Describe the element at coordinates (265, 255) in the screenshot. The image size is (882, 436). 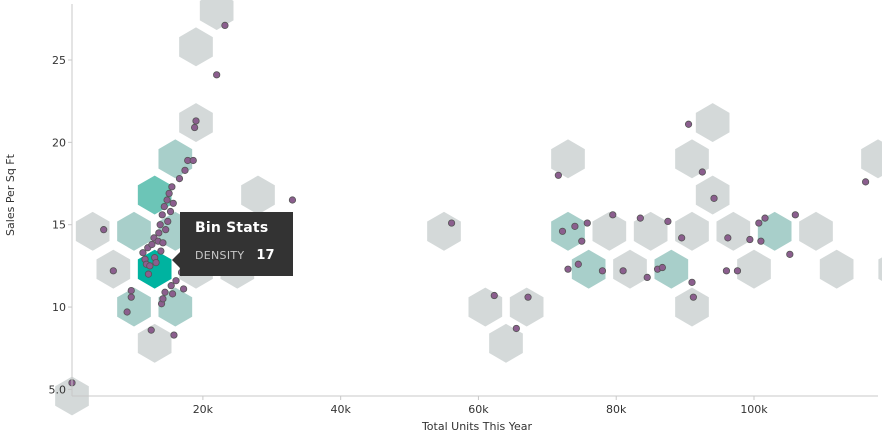
I see `tooltip-value: 17` at that location.